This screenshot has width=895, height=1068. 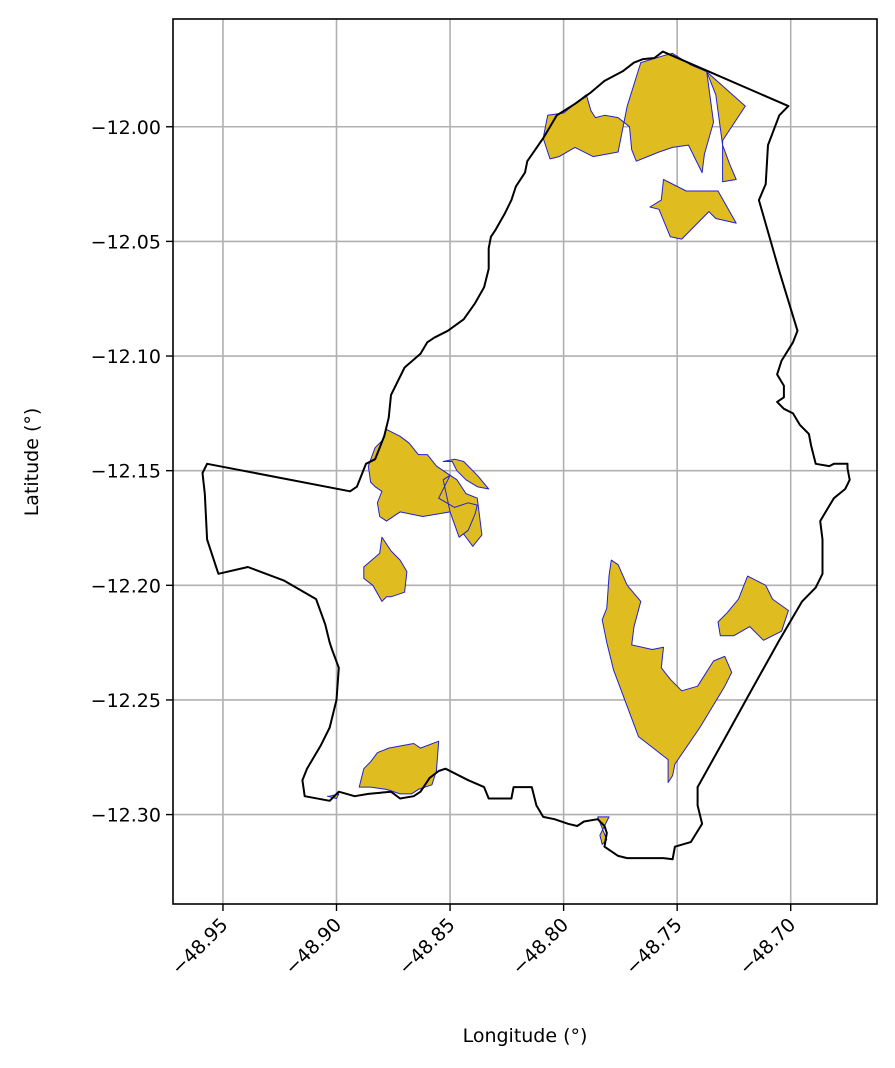 What do you see at coordinates (525, 1036) in the screenshot?
I see `x-axis-label: Longitude (°)` at bounding box center [525, 1036].